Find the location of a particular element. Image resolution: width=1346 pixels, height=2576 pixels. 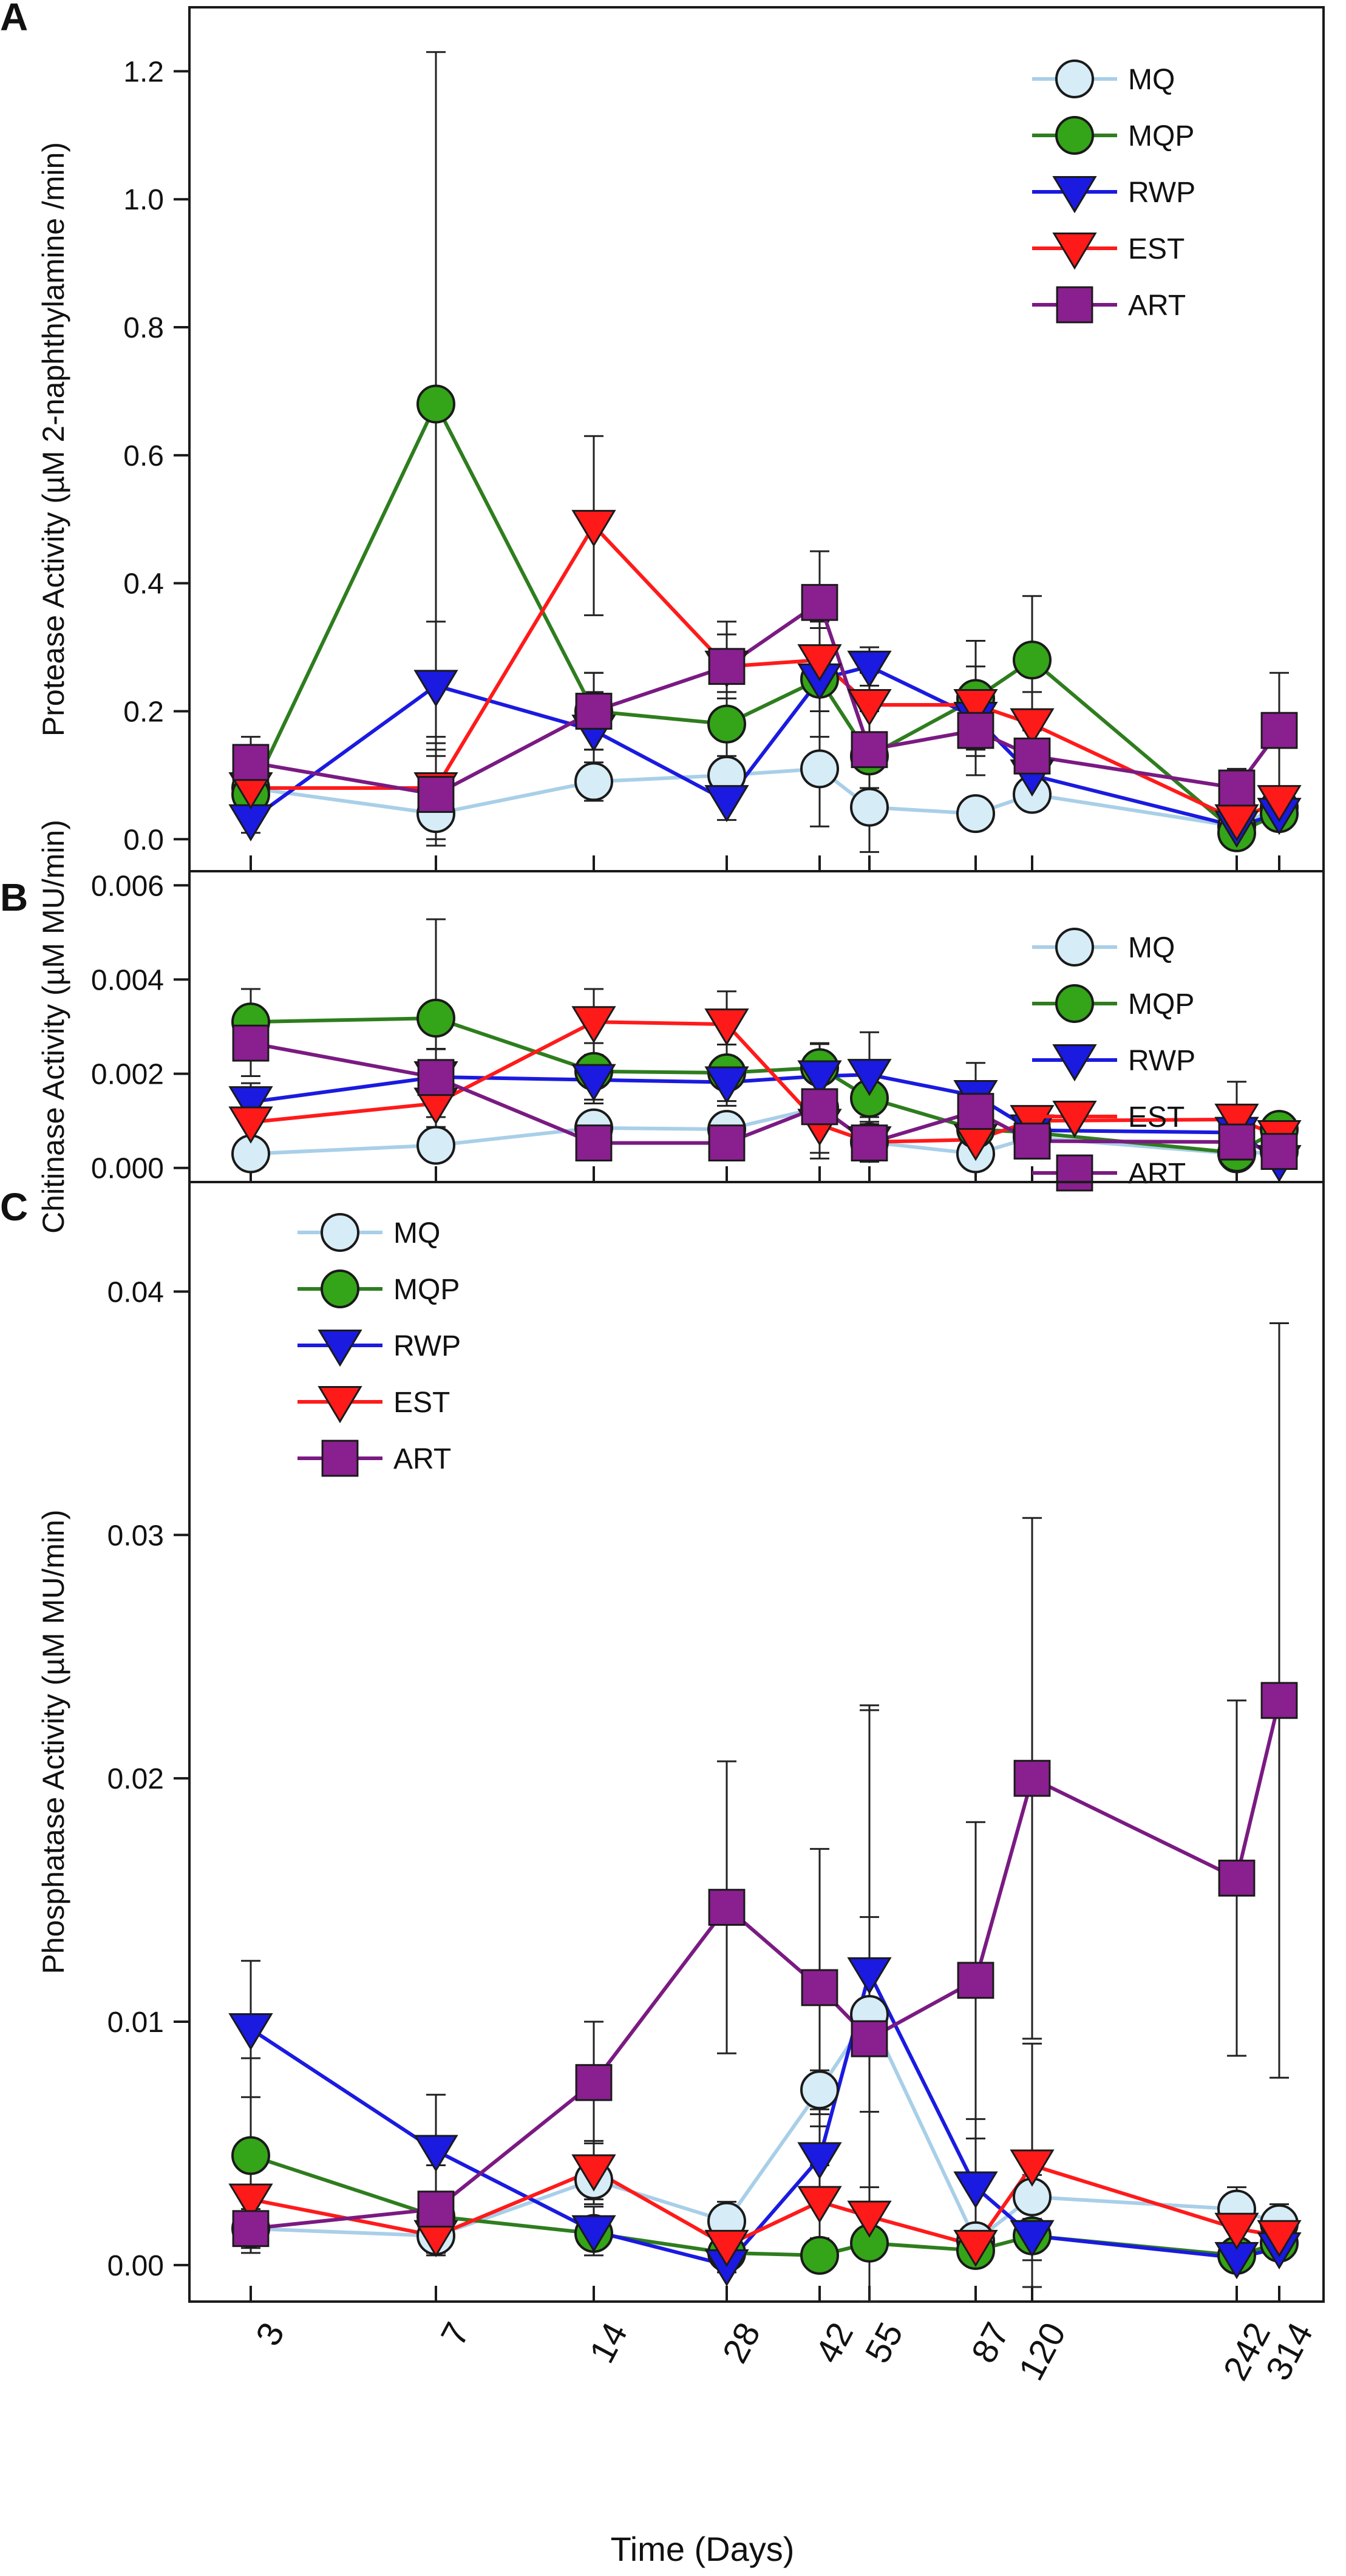

y-tick-label: 0.04 is located at coordinates (135, 1292).